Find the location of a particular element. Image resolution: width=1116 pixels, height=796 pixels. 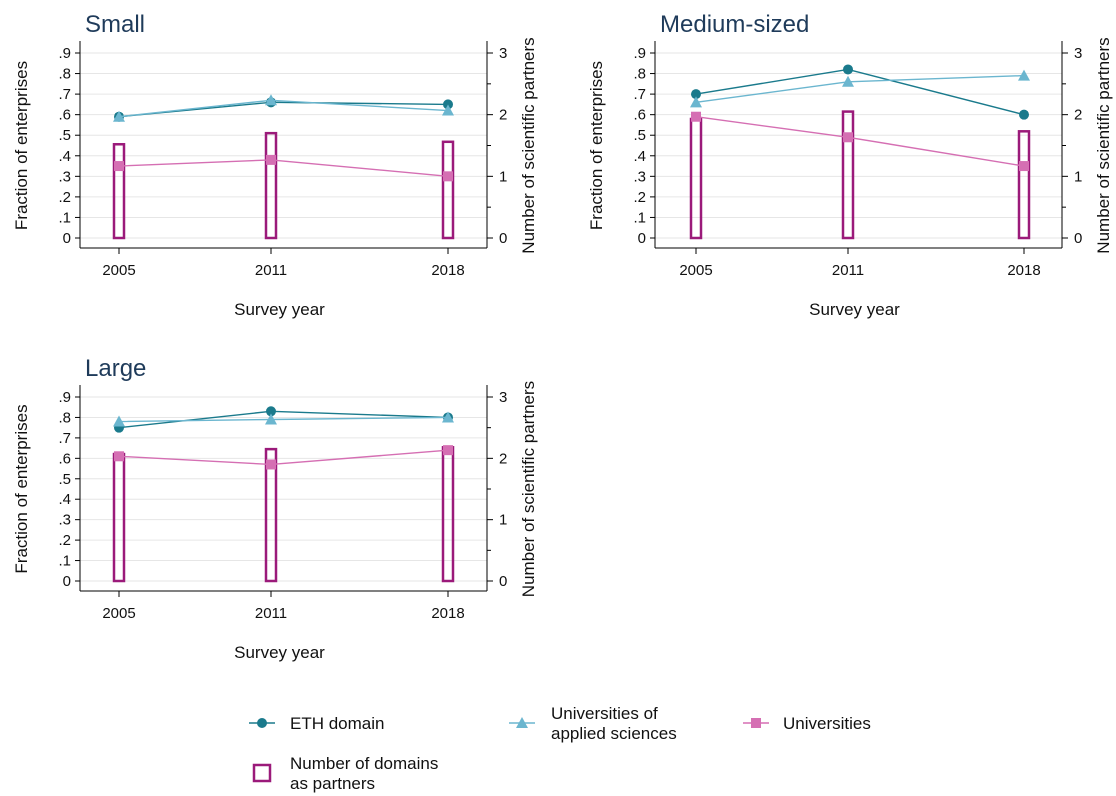

legend-label: as partners is located at coordinates (332, 783).